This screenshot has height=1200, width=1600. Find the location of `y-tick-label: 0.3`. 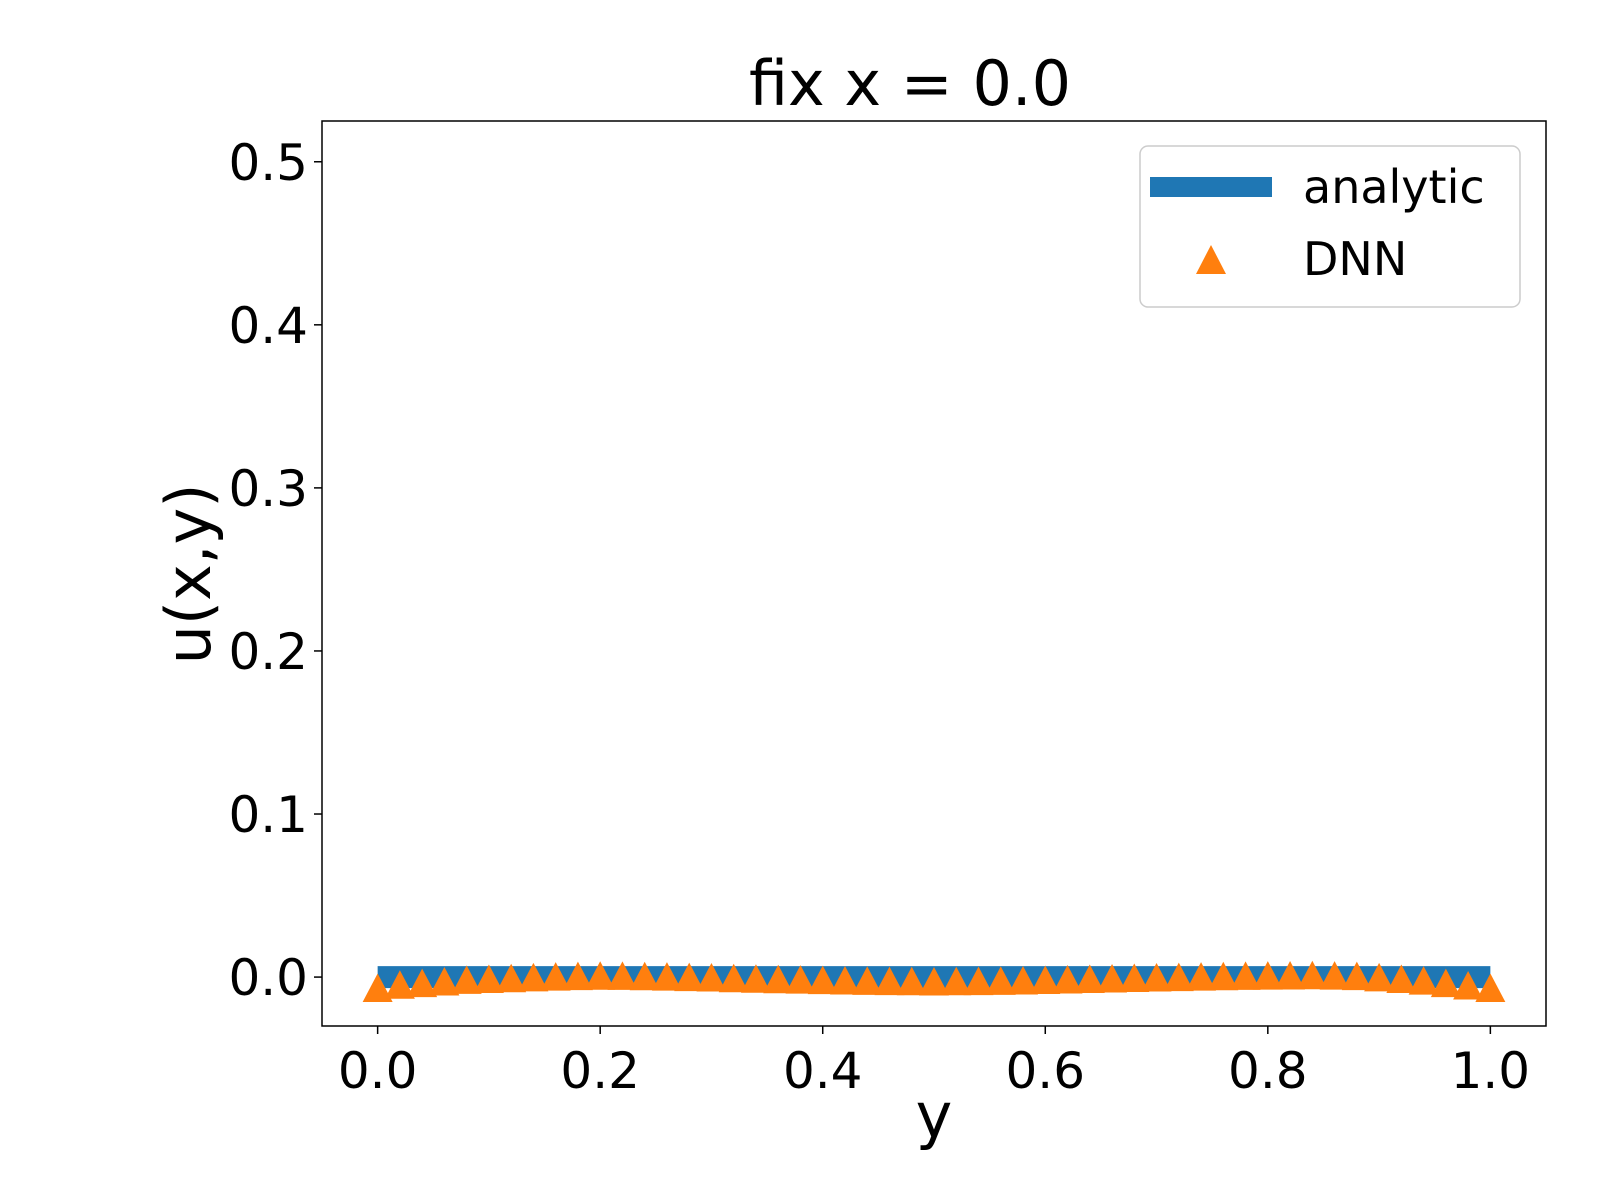

y-tick-label: 0.3 is located at coordinates (268, 489).